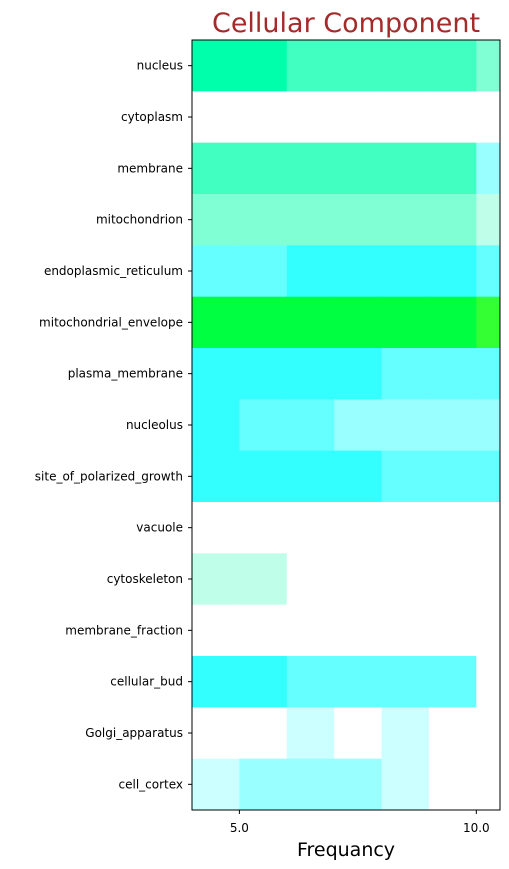 This screenshot has height=869, width=509. What do you see at coordinates (360, 822) in the screenshot?
I see `x-ticks: 5.0 10.0` at bounding box center [360, 822].